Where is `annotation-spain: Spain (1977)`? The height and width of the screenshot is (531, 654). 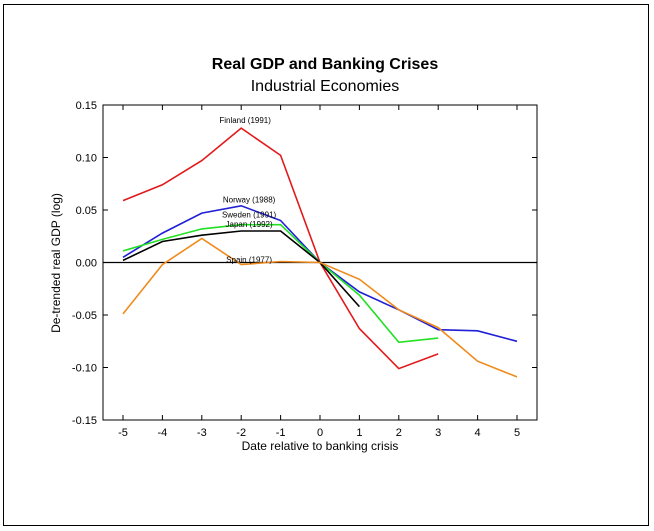 annotation-spain: Spain (1977) is located at coordinates (249, 260).